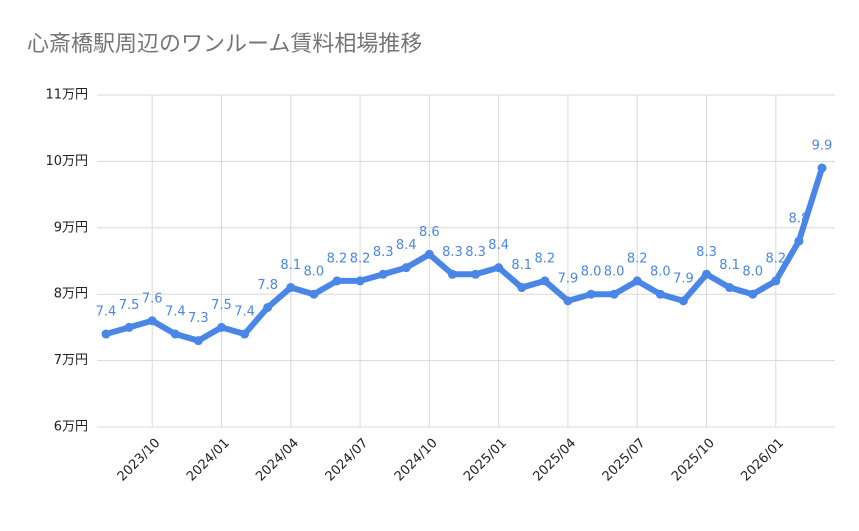 This screenshot has width=859, height=531. Describe the element at coordinates (208, 460) in the screenshot. I see `x-tick-label: 2024/01` at that location.